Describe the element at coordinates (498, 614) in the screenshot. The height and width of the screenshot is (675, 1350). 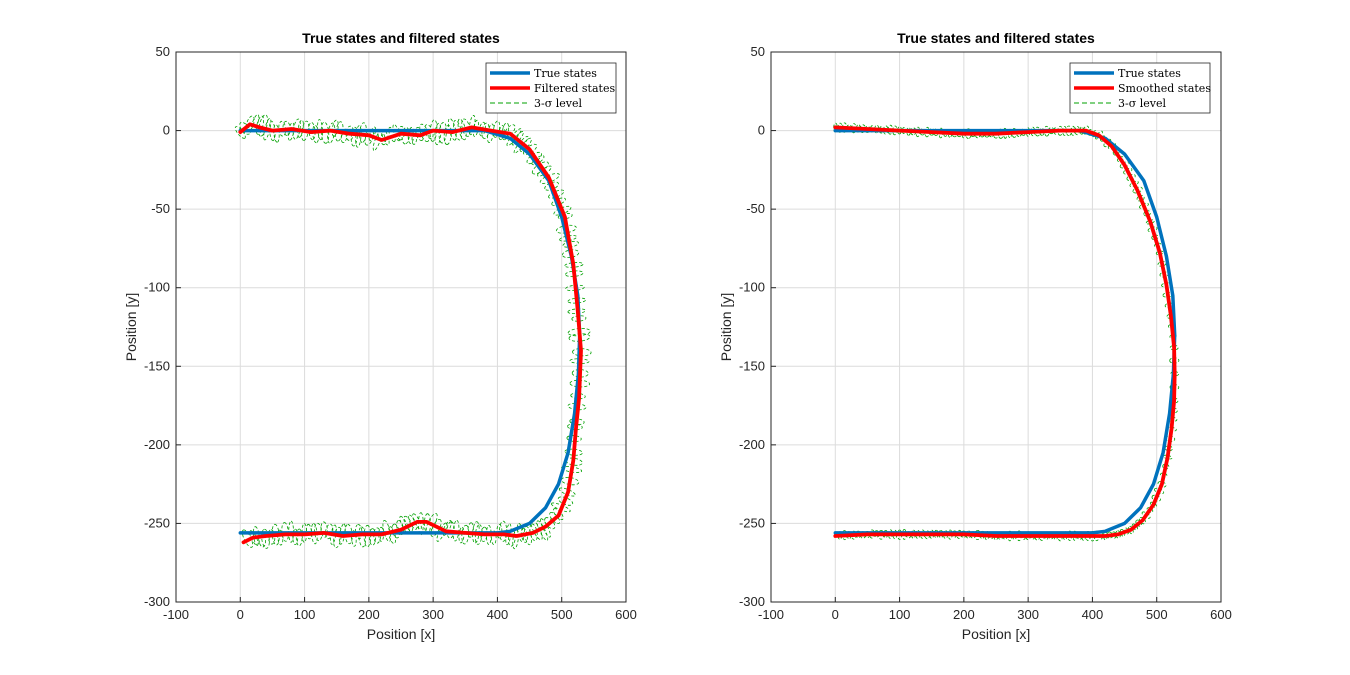
I see `x-tick-label: 400` at that location.